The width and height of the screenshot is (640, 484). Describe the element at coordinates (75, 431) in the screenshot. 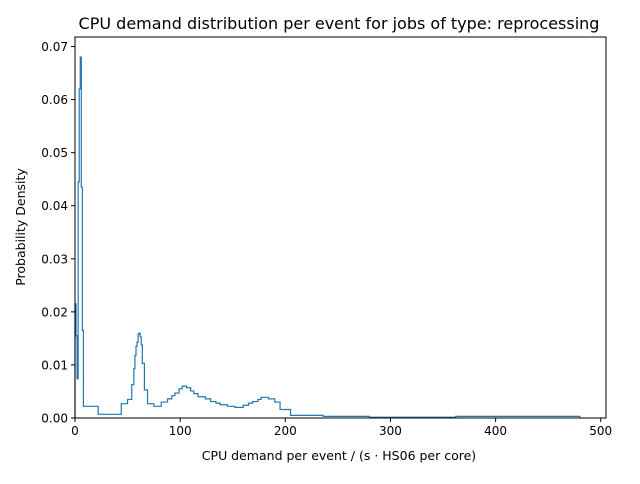

I see `x-tick-label: 0` at that location.